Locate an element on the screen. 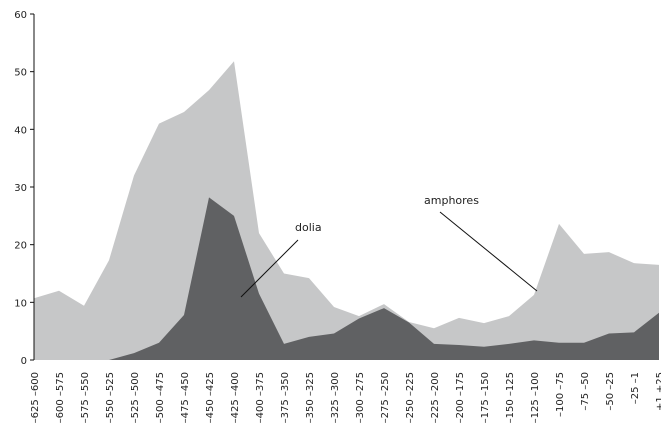 The image size is (661, 437). x-tick-label: –450 –425 is located at coordinates (210, 397).